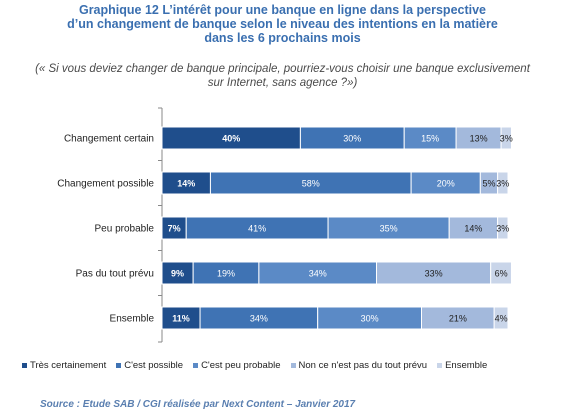 This screenshot has height=419, width=565. What do you see at coordinates (282, 83) in the screenshot?
I see `subtitle-line: sur Internet, sans agence ?»)` at bounding box center [282, 83].